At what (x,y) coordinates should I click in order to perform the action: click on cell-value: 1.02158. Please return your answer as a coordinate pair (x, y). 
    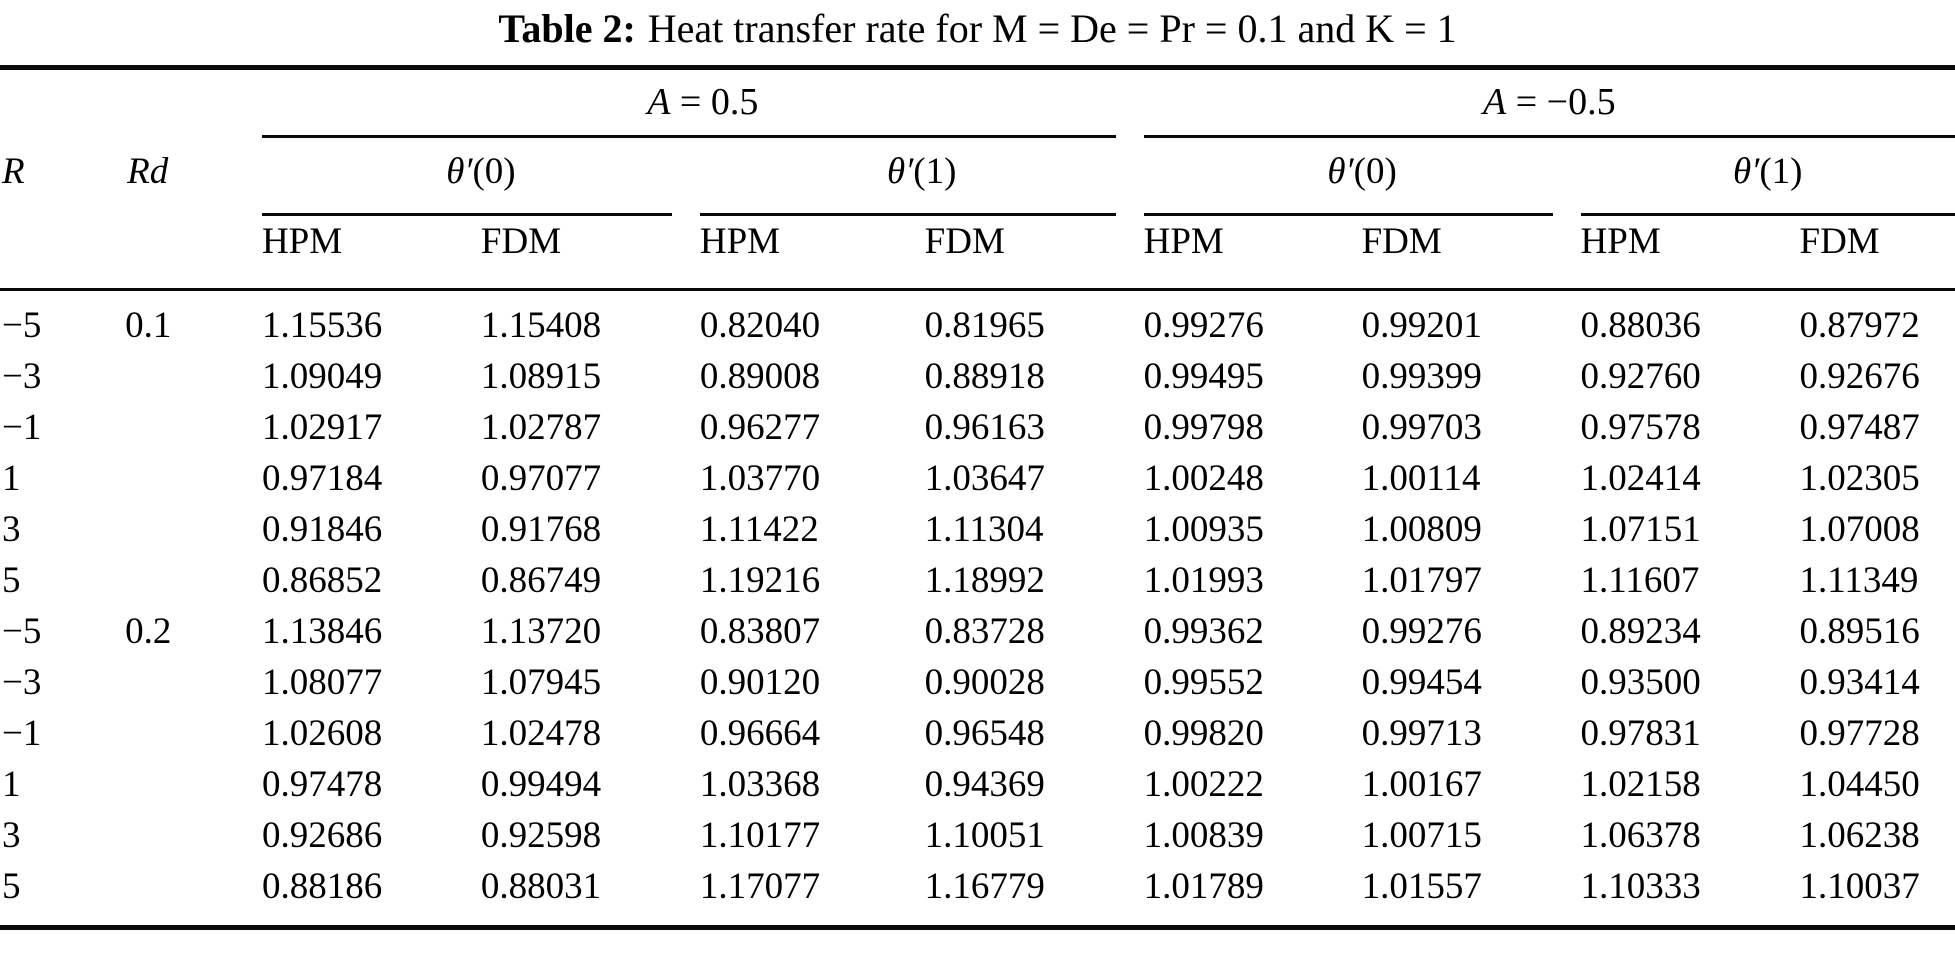
    Looking at the image, I should click on (1640, 784).